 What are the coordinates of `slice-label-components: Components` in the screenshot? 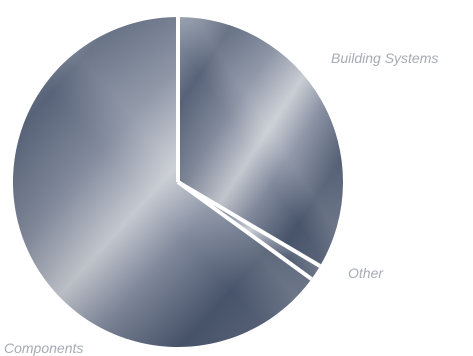 It's located at (44, 348).